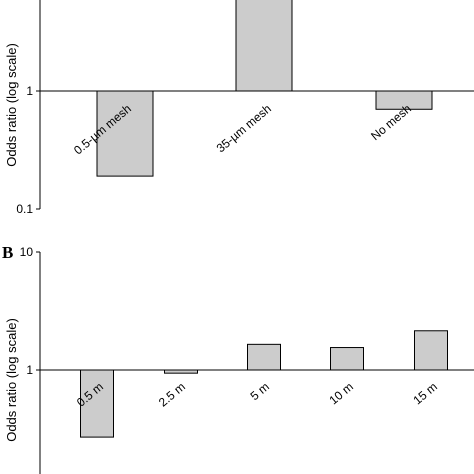  What do you see at coordinates (172, 395) in the screenshot?
I see `category-label: 2.5 m` at bounding box center [172, 395].